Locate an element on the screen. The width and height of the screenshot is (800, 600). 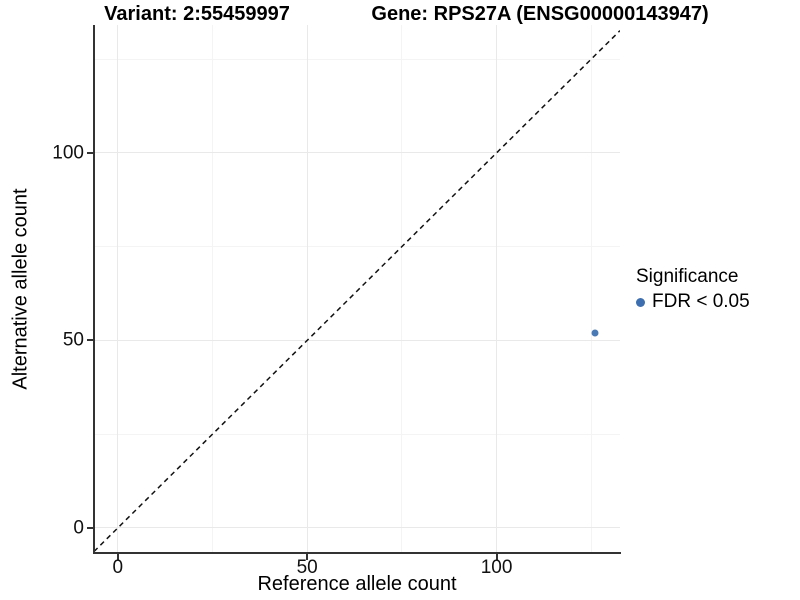
y-tick-label: 0 is located at coordinates (78, 528).